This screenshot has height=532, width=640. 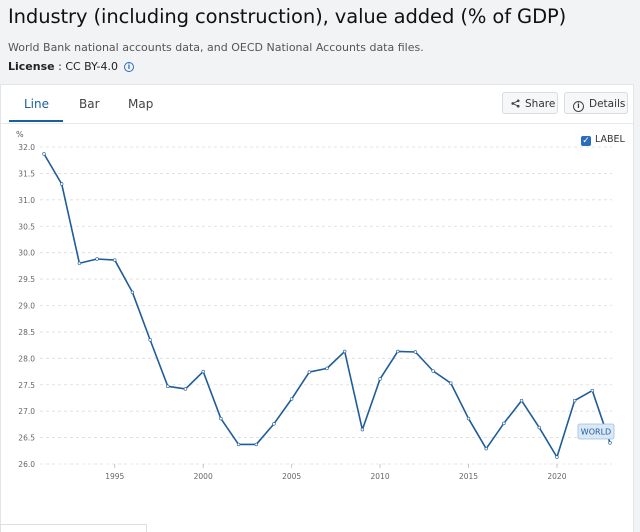 I want to click on license-value: CC BY-4.0, so click(x=91, y=66).